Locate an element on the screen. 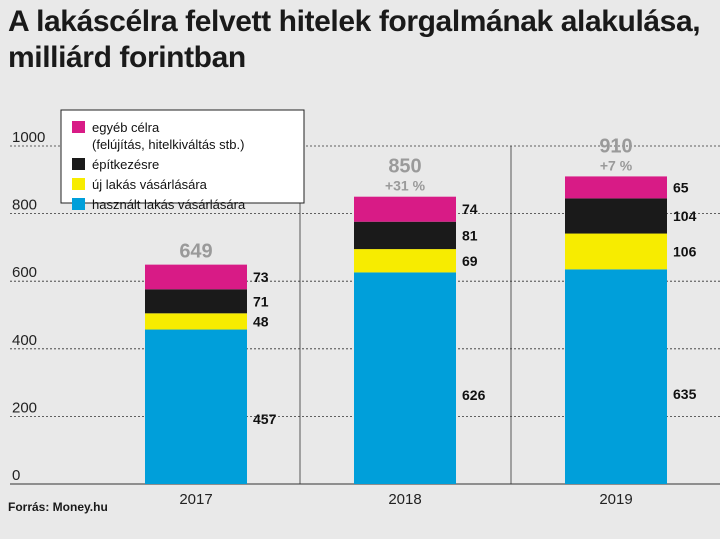 The width and height of the screenshot is (720, 539). legend-swatch-epitkezes is located at coordinates (78, 164).